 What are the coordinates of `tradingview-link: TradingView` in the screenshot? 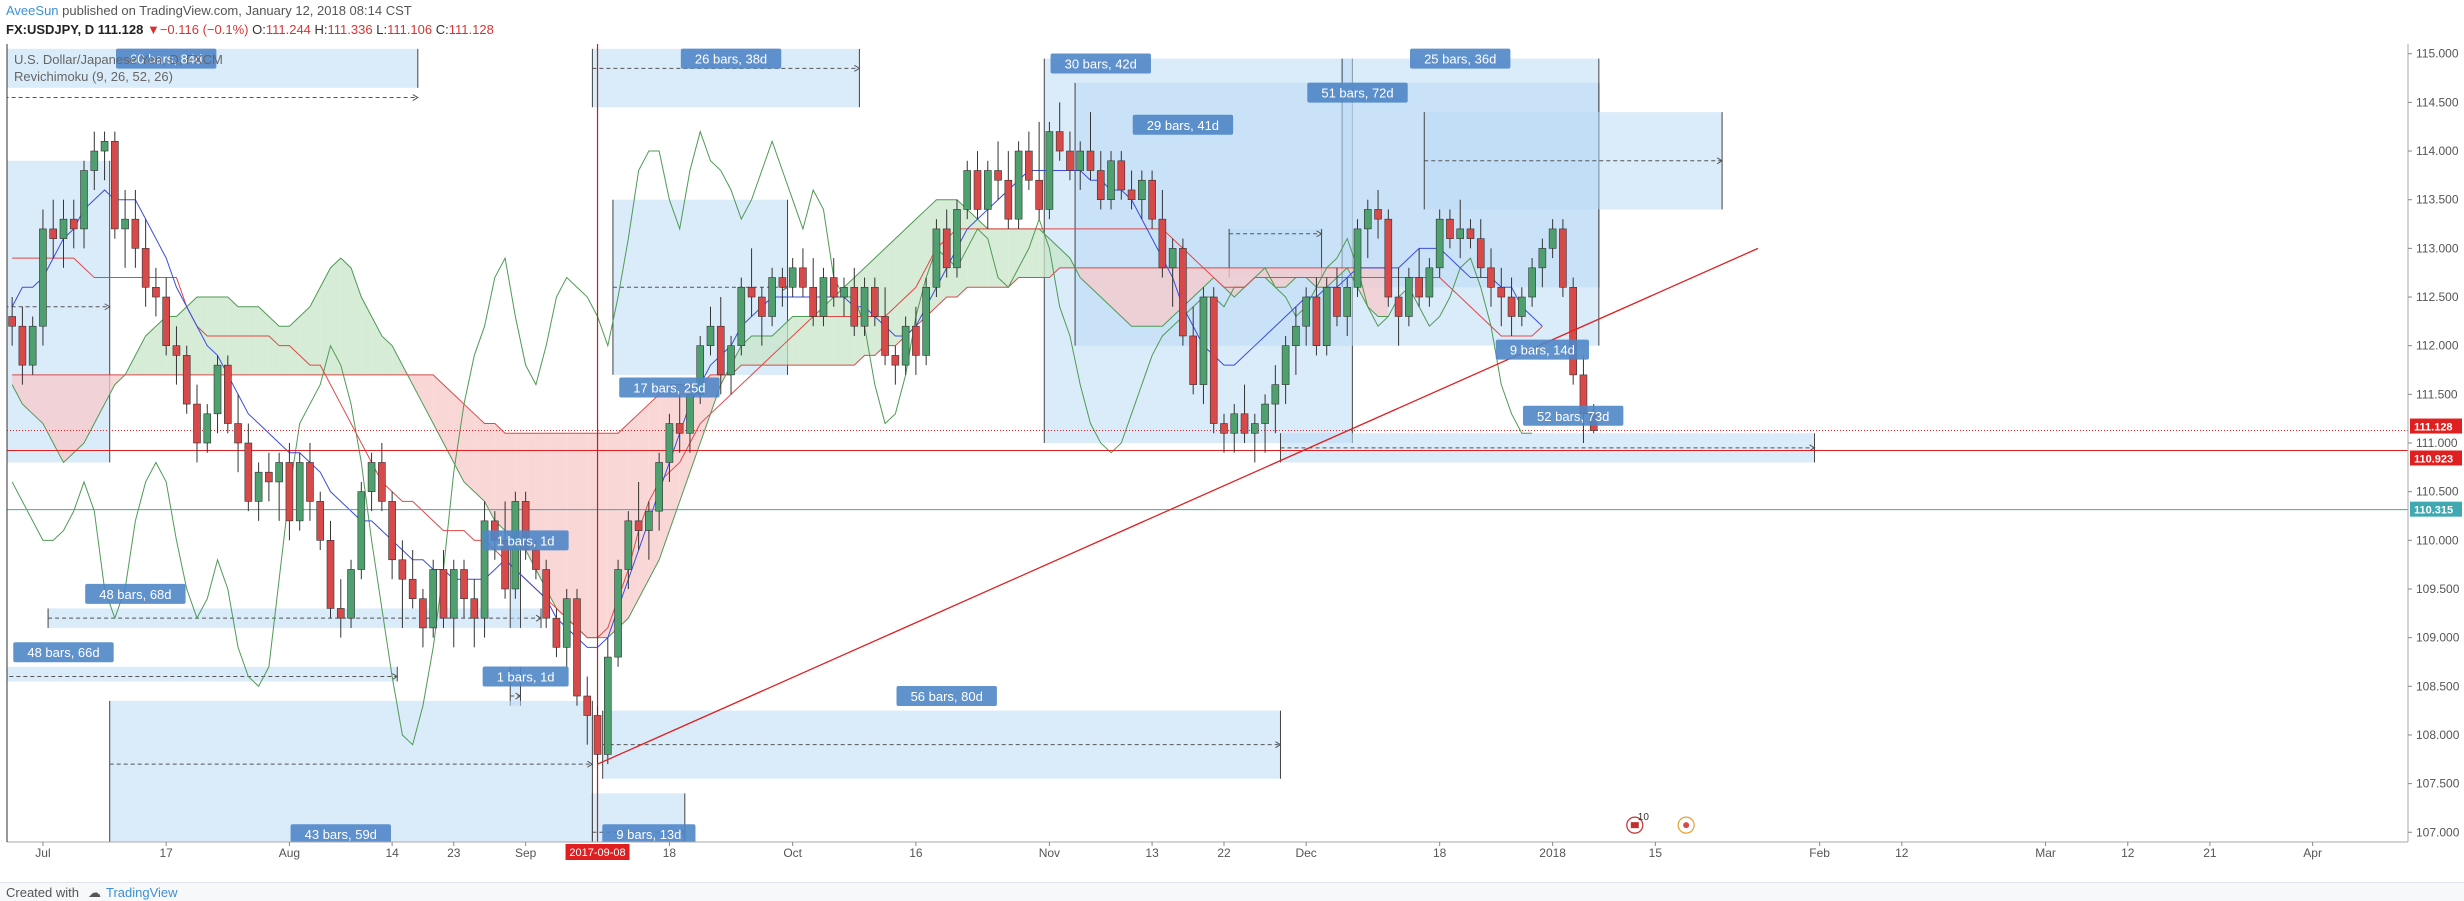 It's located at (142, 892).